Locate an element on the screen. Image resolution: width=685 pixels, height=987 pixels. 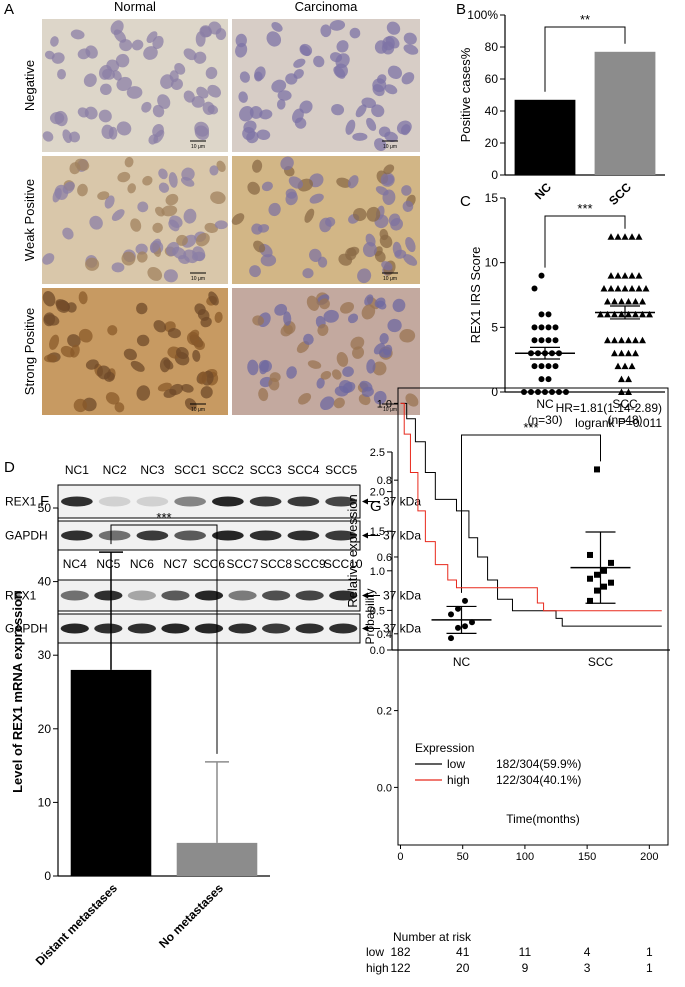
column-header: Normal is located at coordinates (135, 7).